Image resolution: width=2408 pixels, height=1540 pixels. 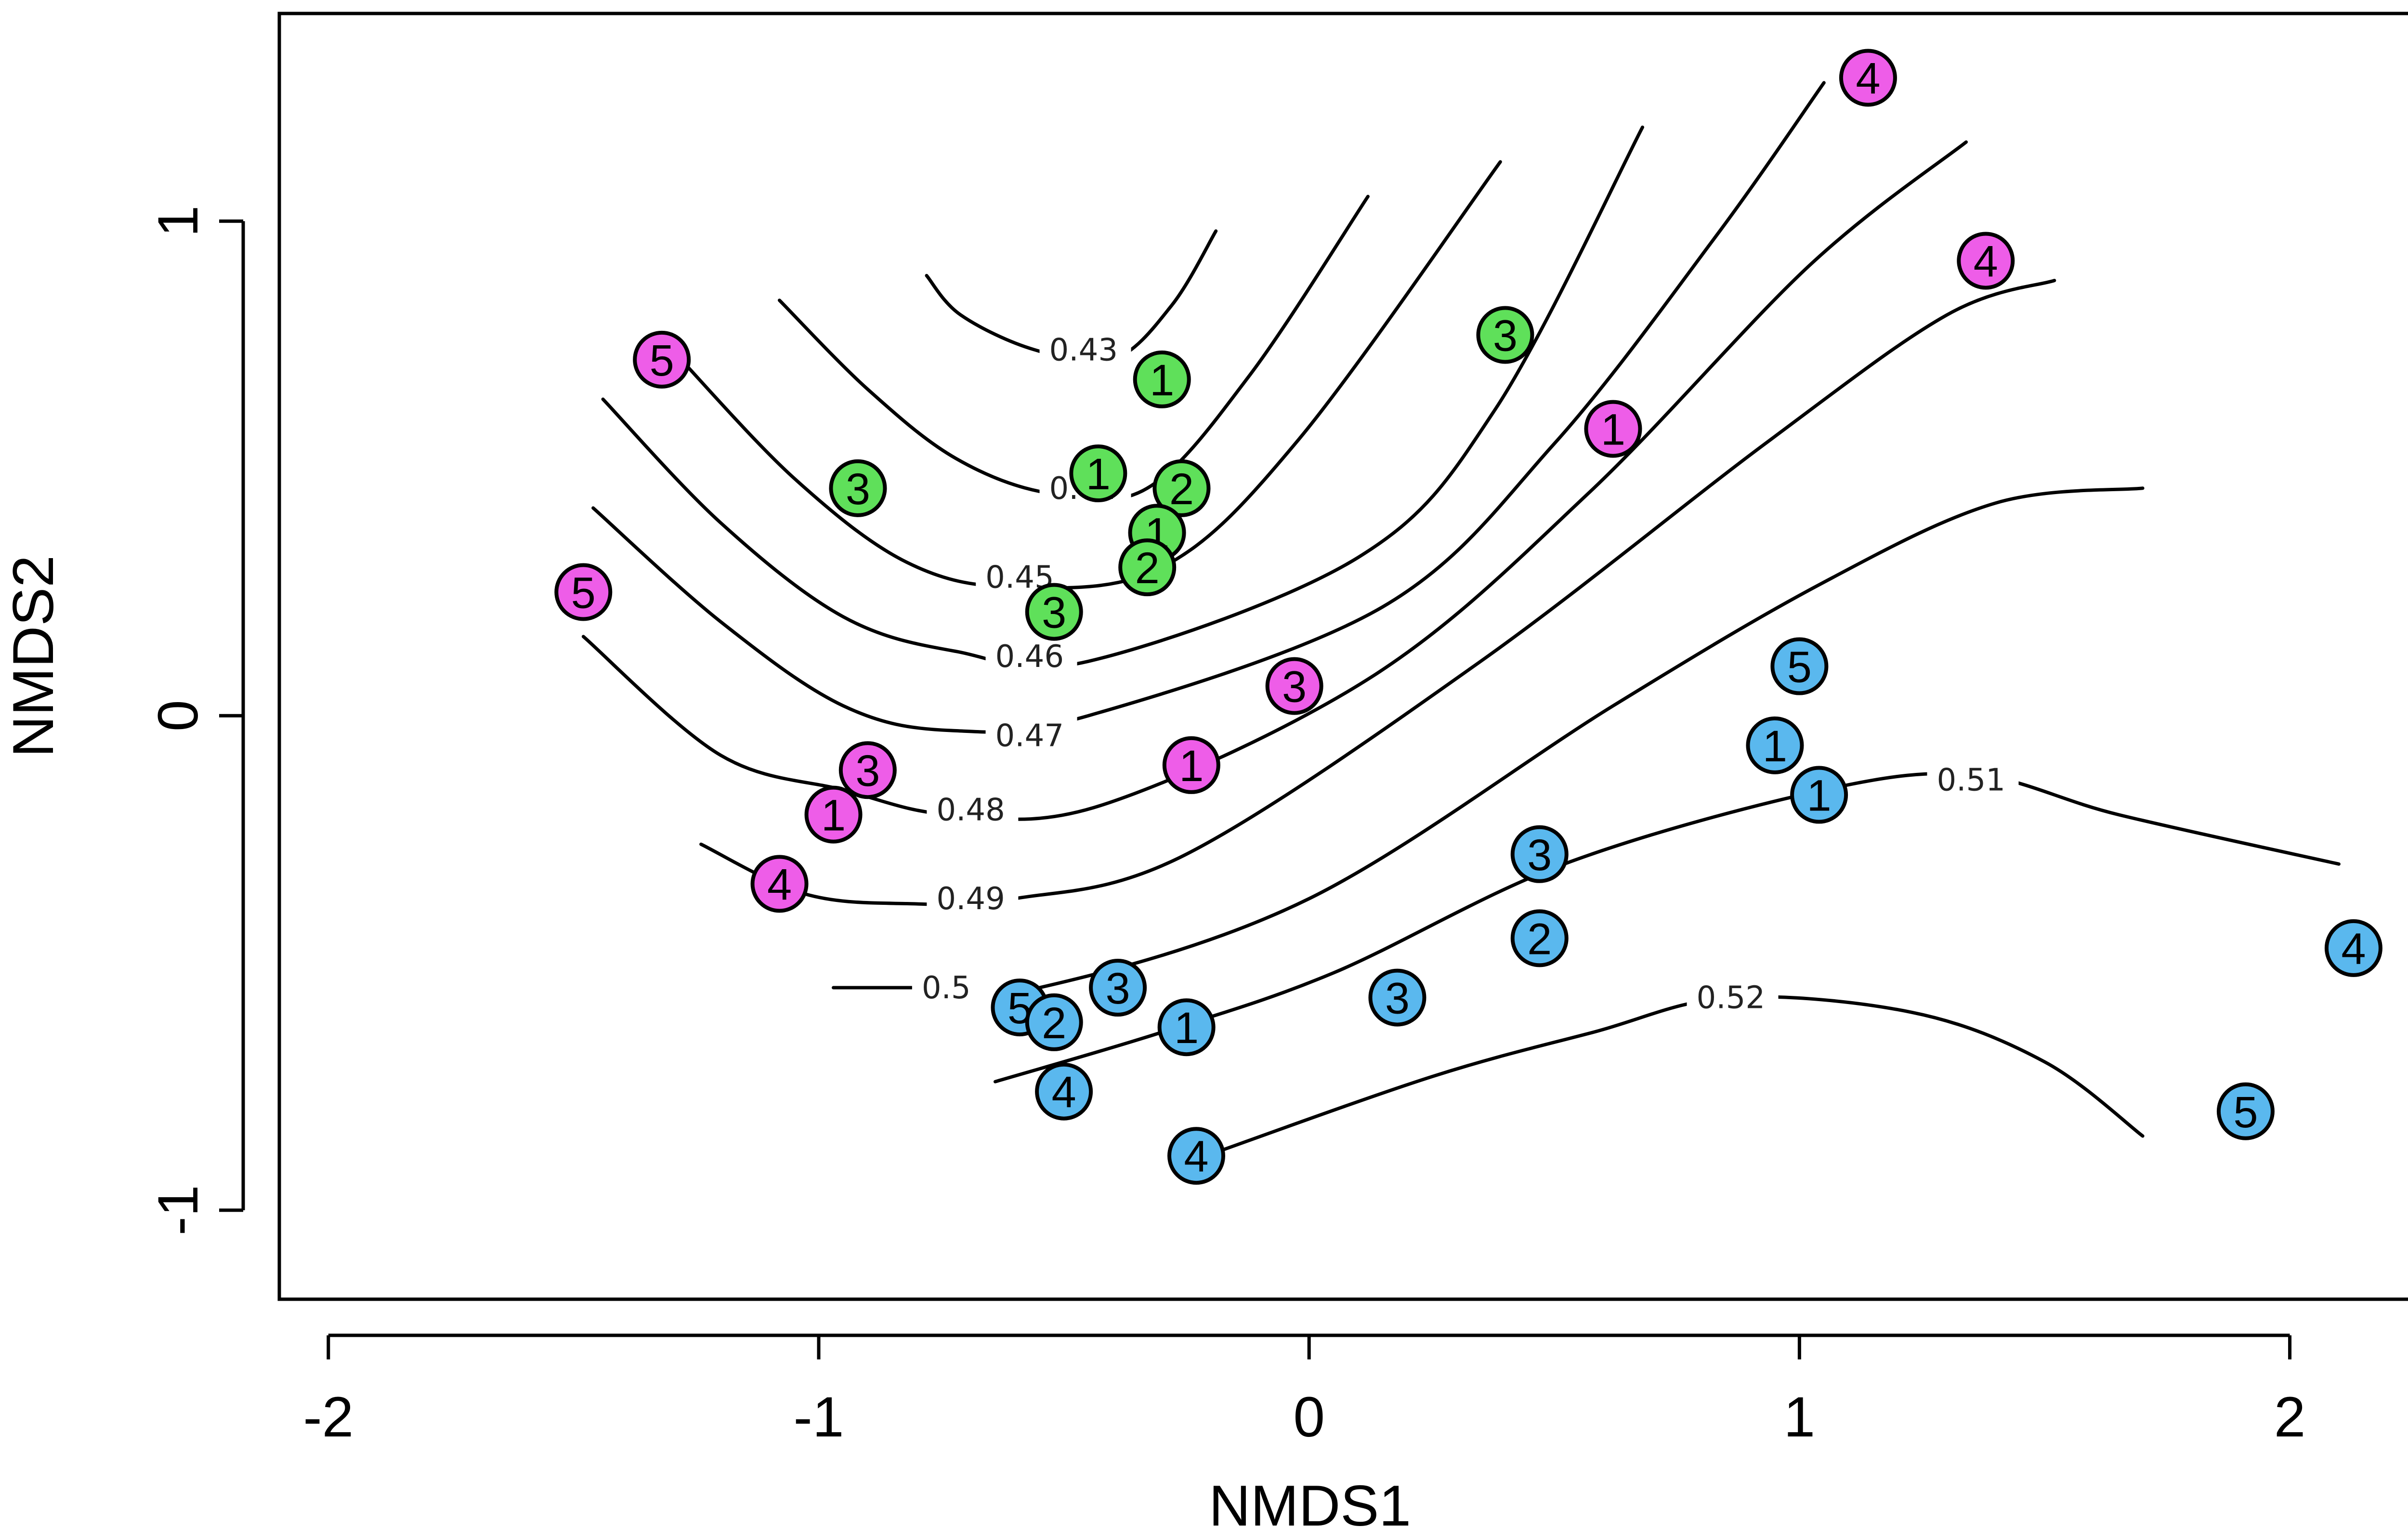 I want to click on y-tick-label: 1, so click(x=178, y=221).